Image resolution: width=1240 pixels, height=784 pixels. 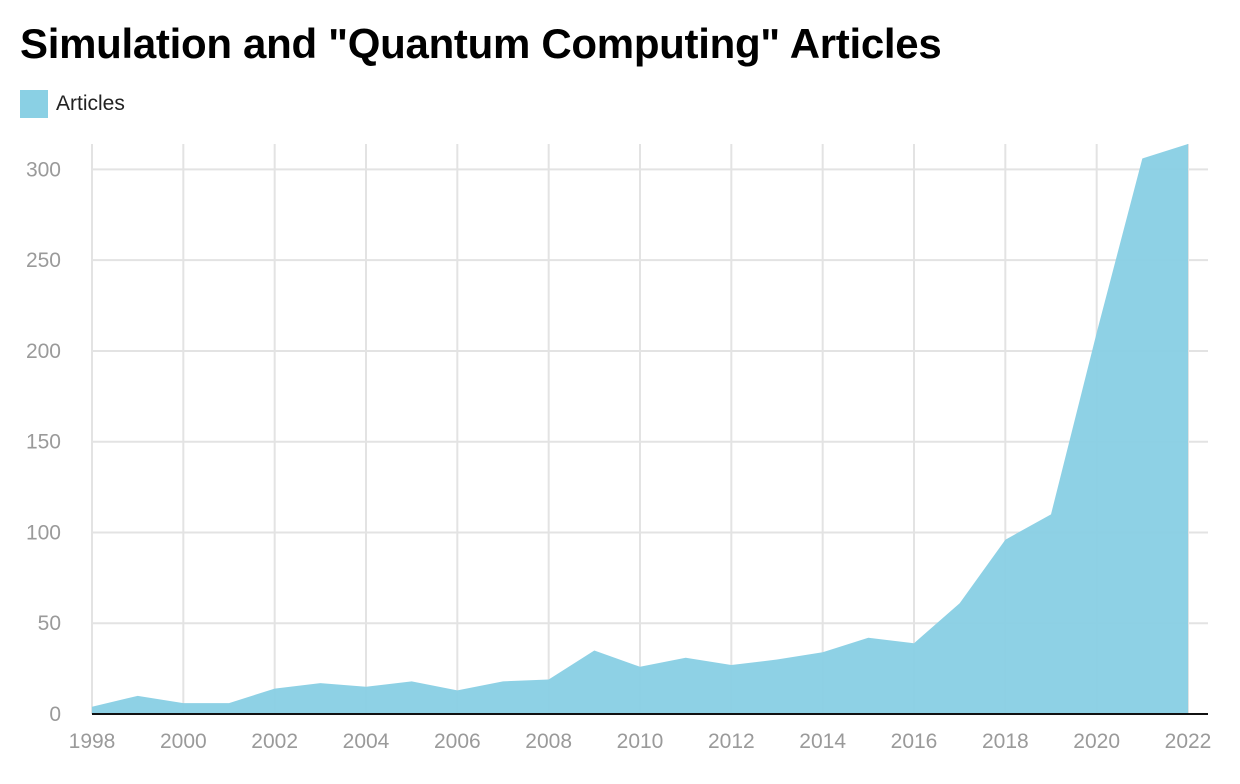 What do you see at coordinates (548, 741) in the screenshot?
I see `x-tick-label: 2008` at bounding box center [548, 741].